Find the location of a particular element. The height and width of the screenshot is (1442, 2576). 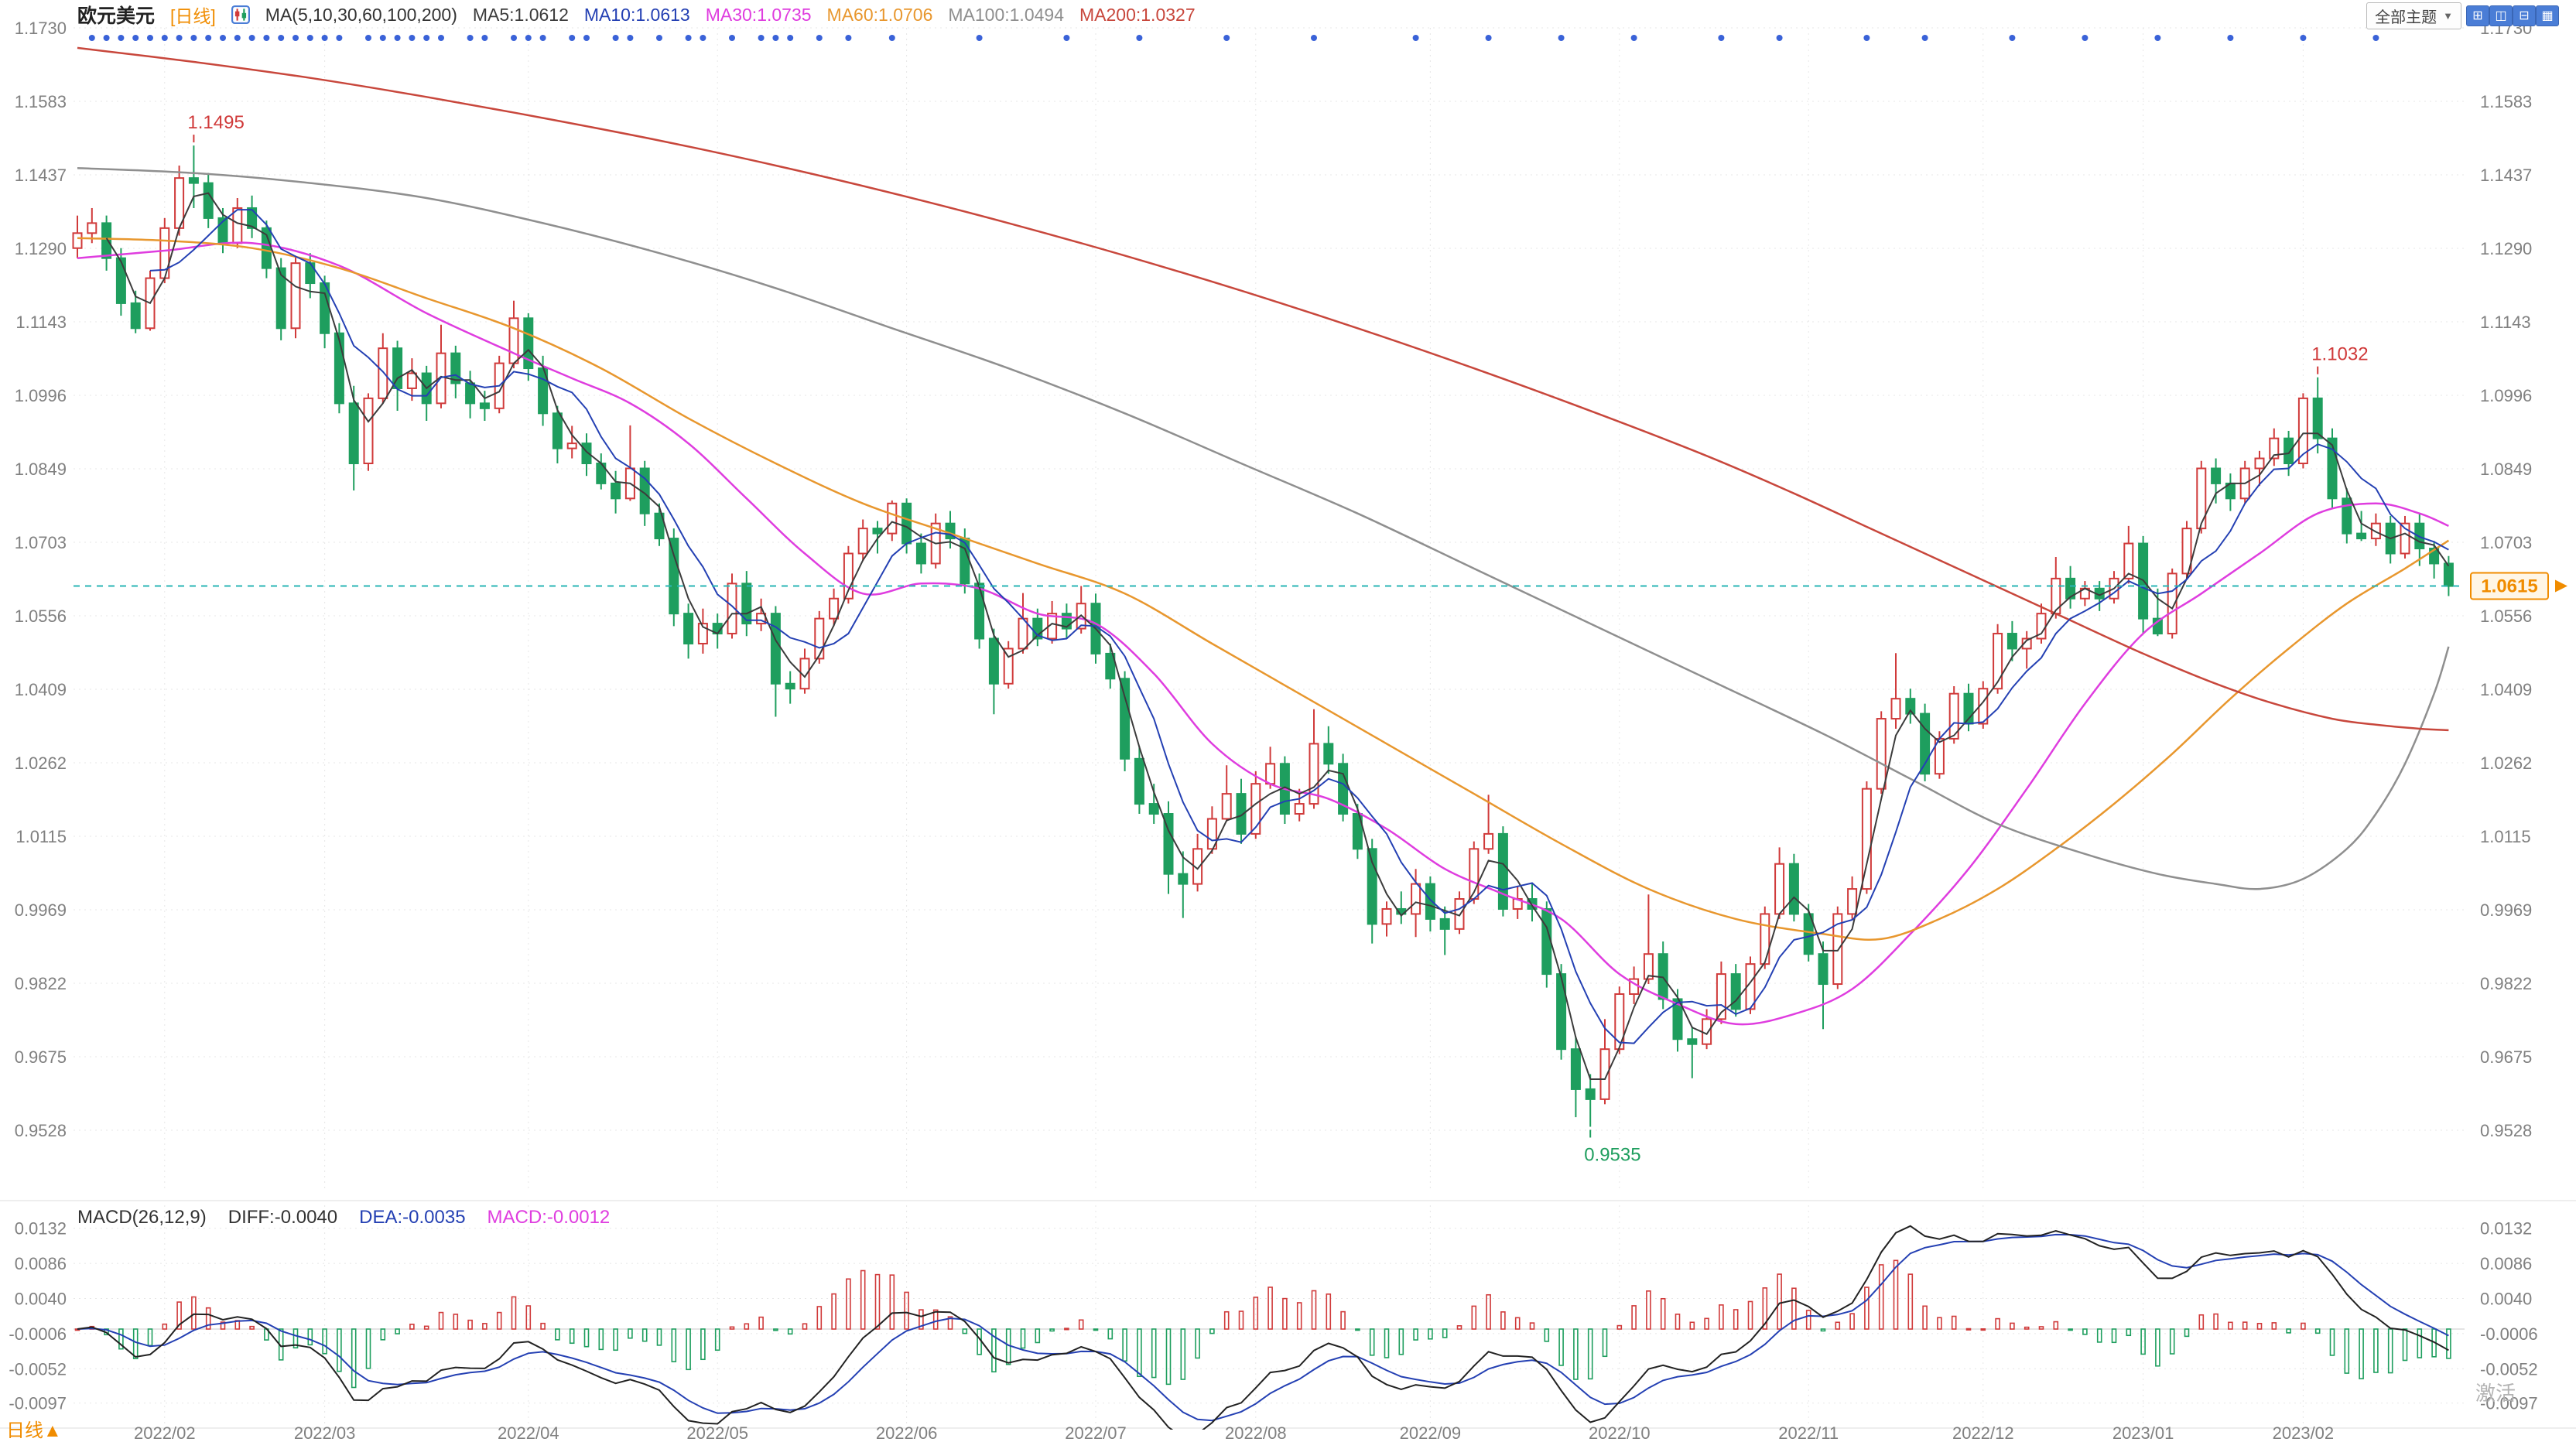

macd-diff-line is located at coordinates (1263, 1328).